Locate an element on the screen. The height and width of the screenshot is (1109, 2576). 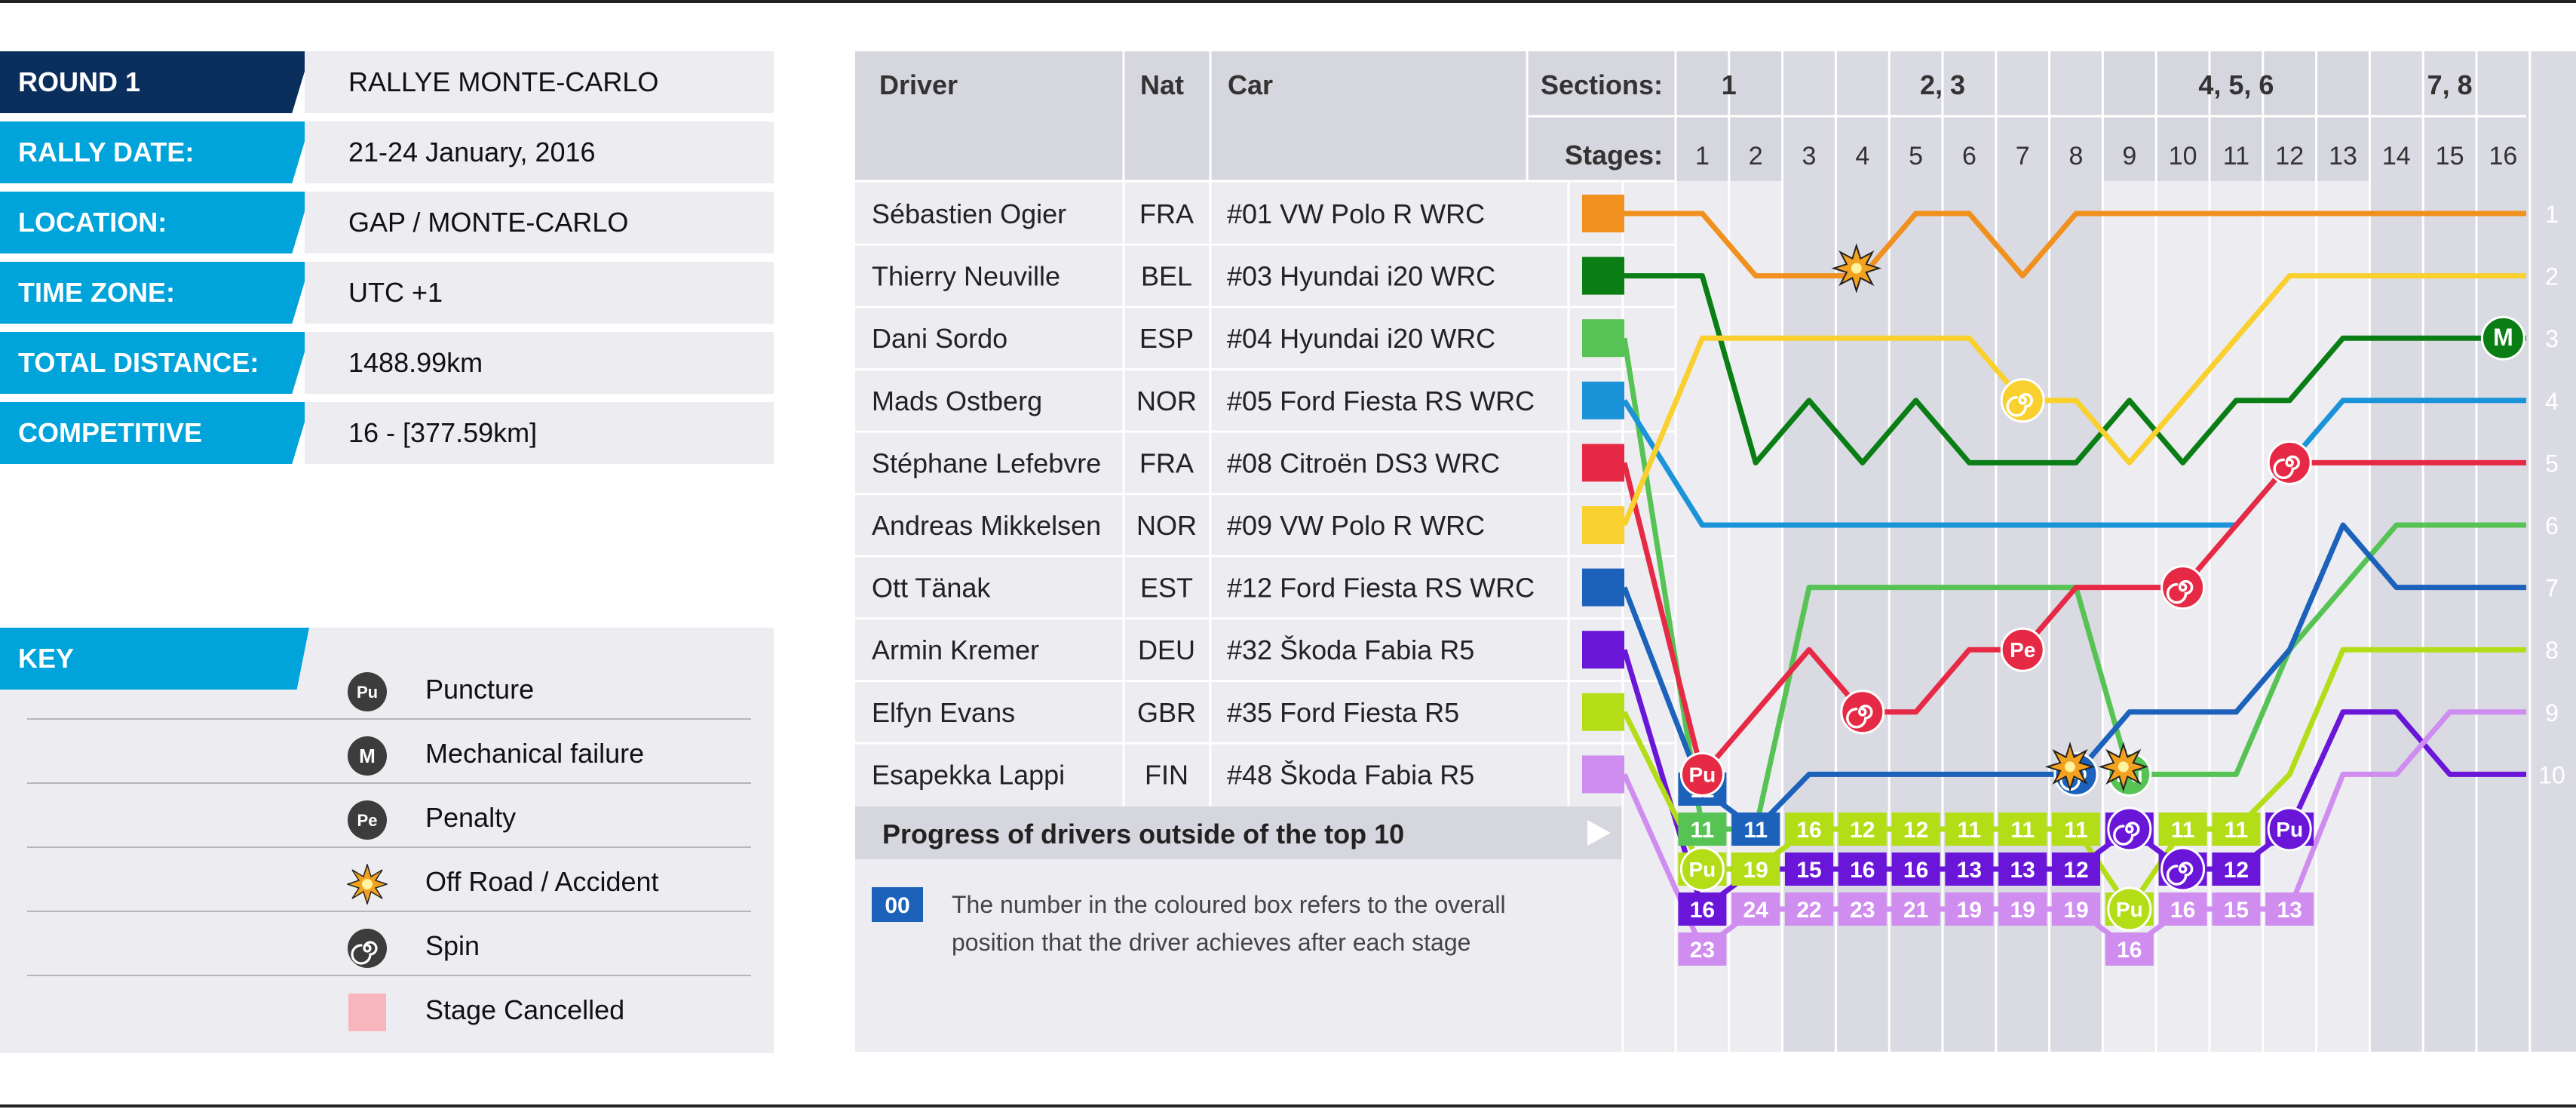
position-box-label: 12 is located at coordinates (2236, 870).